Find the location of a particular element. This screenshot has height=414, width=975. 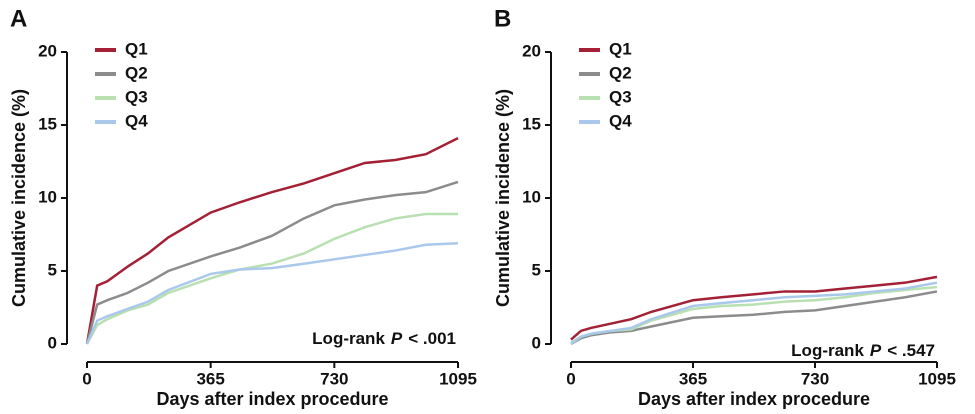

annotation-part: < .547 is located at coordinates (911, 350).